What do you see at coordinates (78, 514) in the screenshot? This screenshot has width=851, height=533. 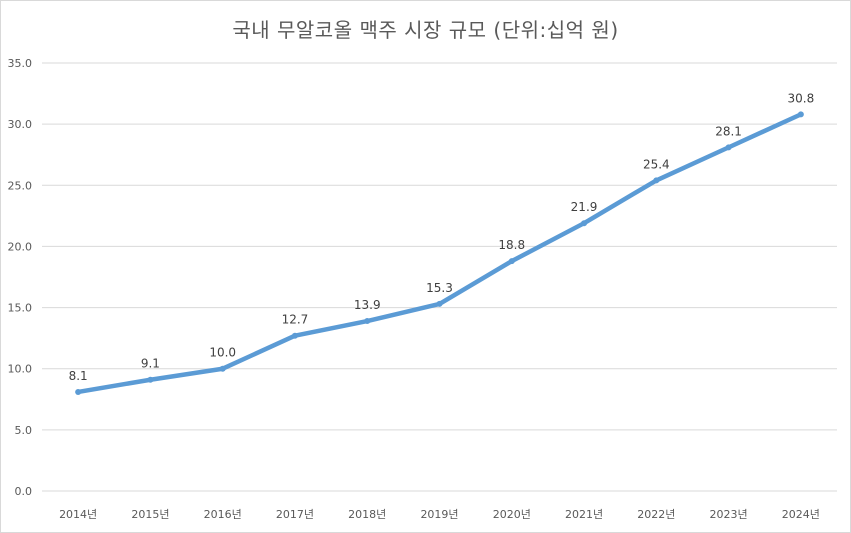 I see `x-tick-label: 2014년` at bounding box center [78, 514].